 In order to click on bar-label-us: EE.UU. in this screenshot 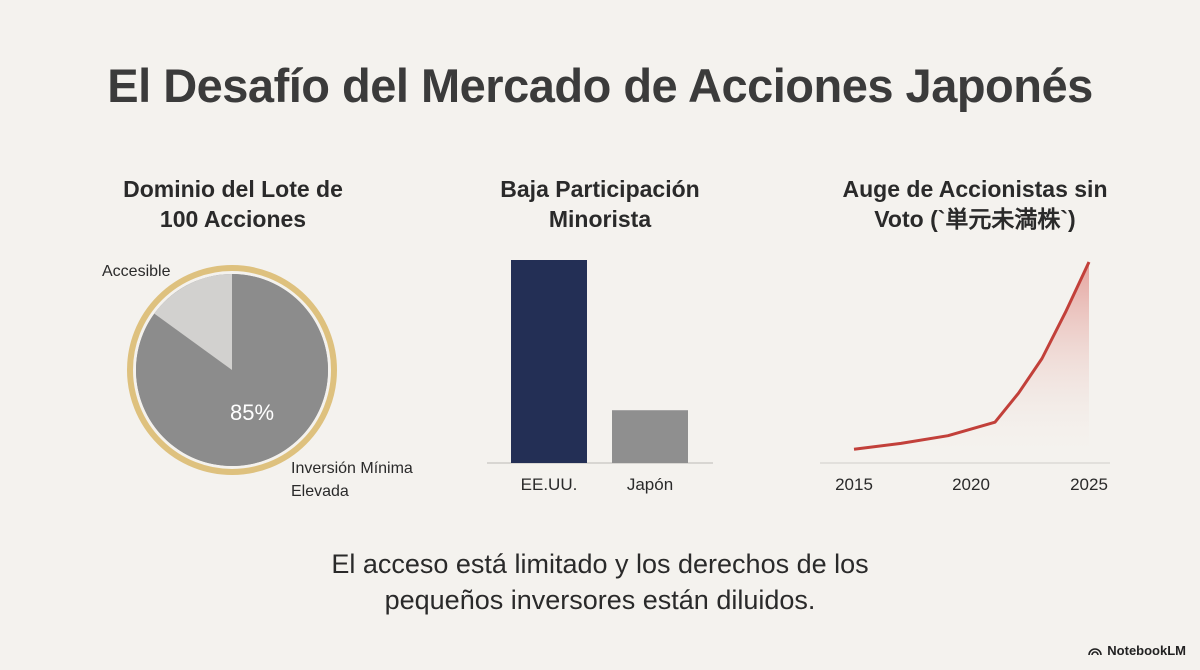, I will do `click(549, 484)`.